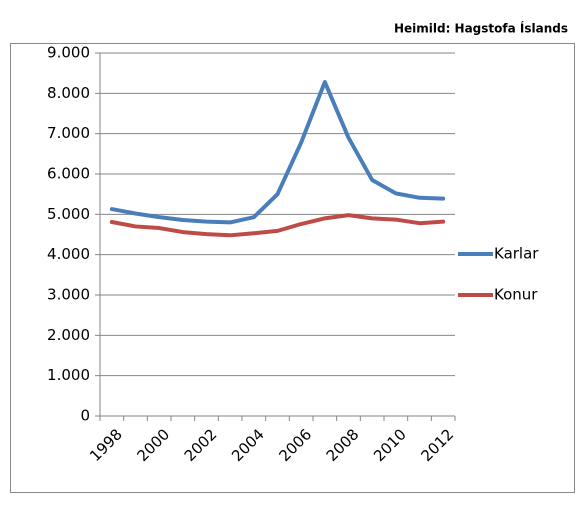  Describe the element at coordinates (295, 445) in the screenshot. I see `x-tick-label: 2006` at that location.